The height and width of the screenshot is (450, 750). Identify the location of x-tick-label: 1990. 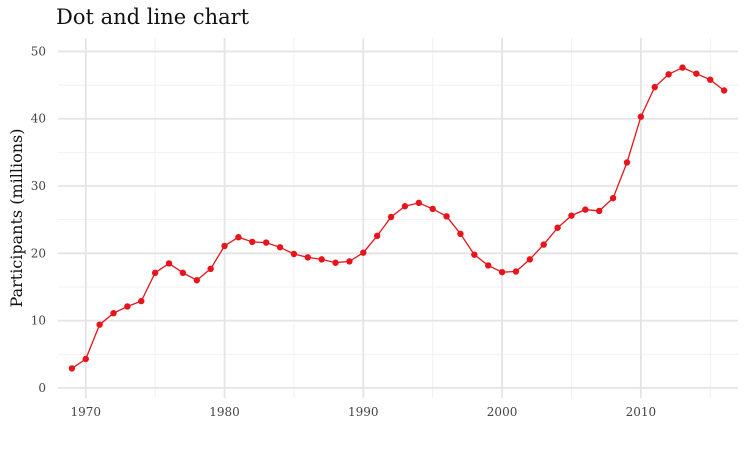
(363, 412).